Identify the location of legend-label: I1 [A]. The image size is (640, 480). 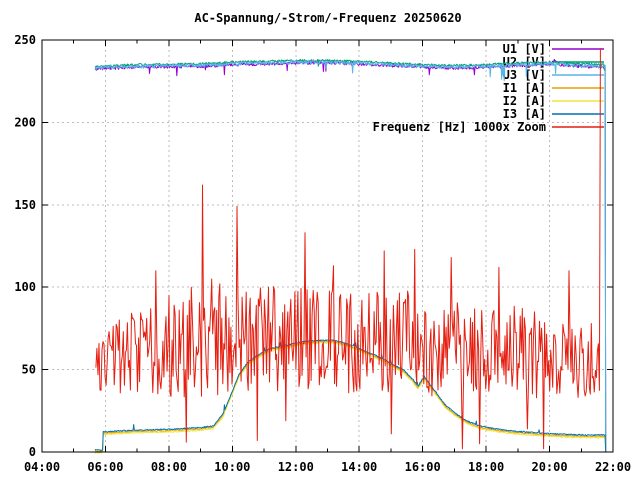
(524, 88).